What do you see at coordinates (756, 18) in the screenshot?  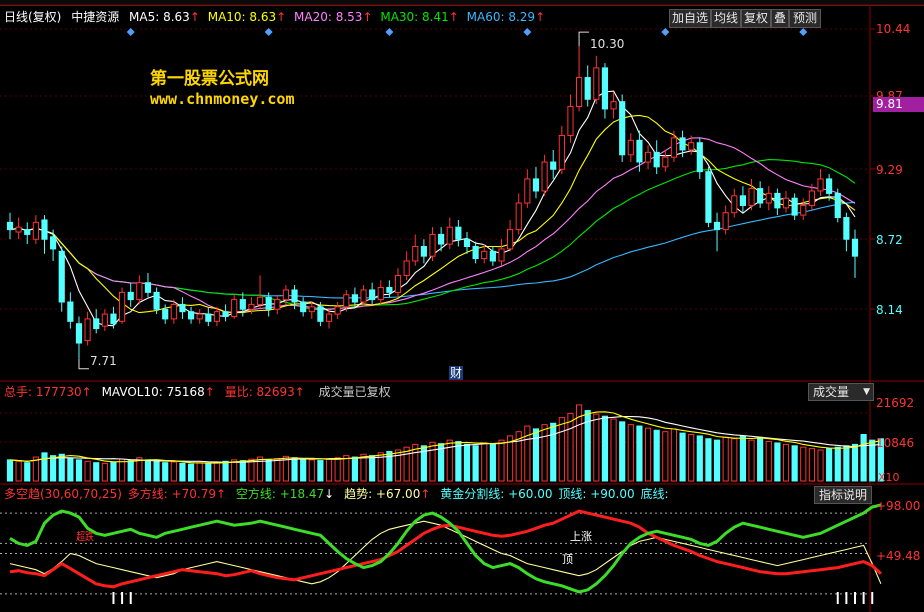 I see `adjust-button: 复权` at bounding box center [756, 18].